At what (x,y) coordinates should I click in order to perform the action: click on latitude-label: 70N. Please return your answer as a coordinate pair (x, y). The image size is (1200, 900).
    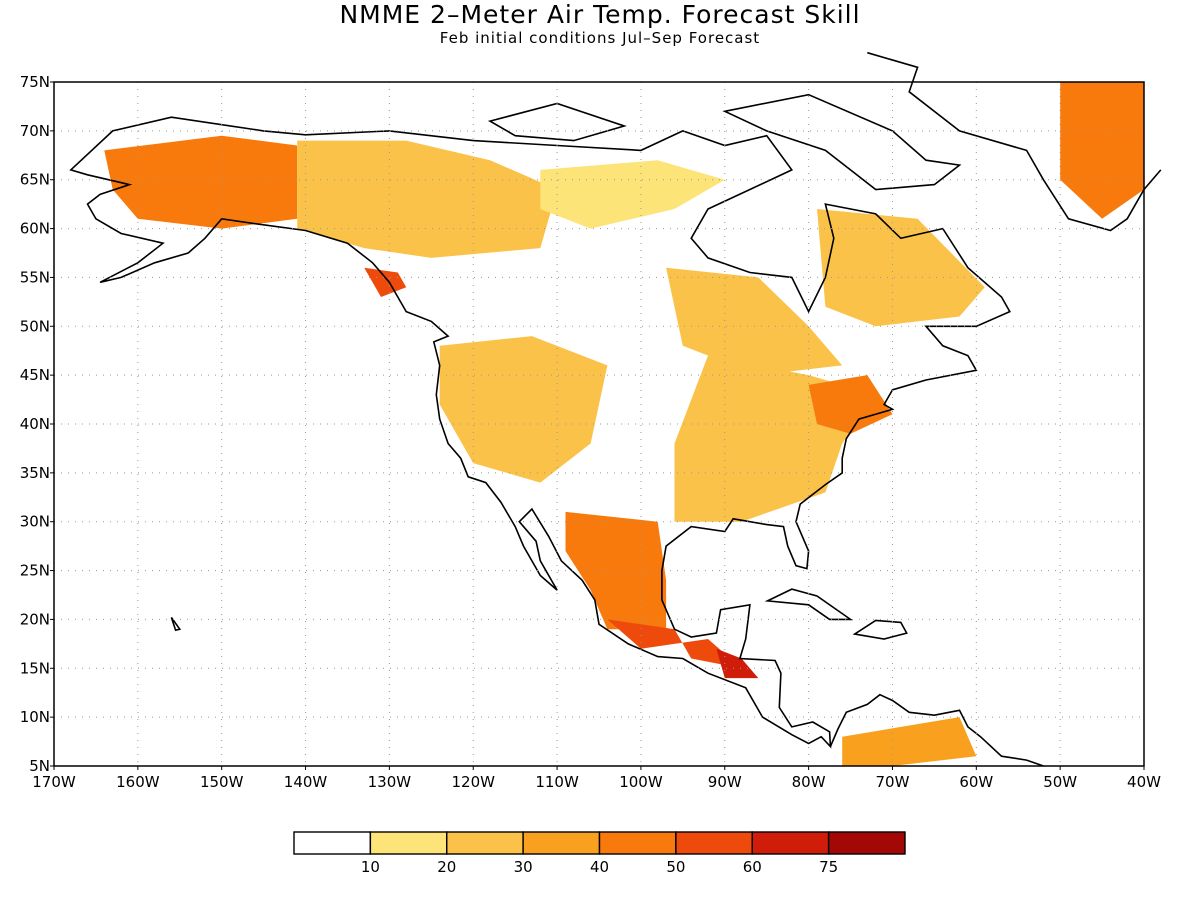
    Looking at the image, I should click on (35, 131).